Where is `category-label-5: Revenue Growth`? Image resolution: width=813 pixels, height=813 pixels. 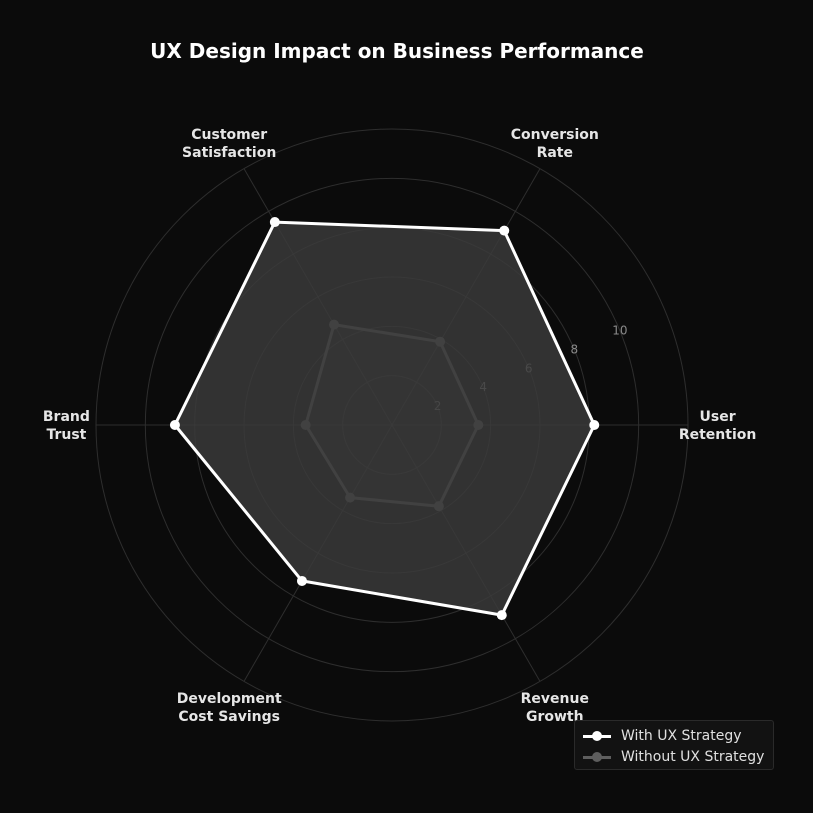
category-label-5: Revenue Growth is located at coordinates (555, 708).